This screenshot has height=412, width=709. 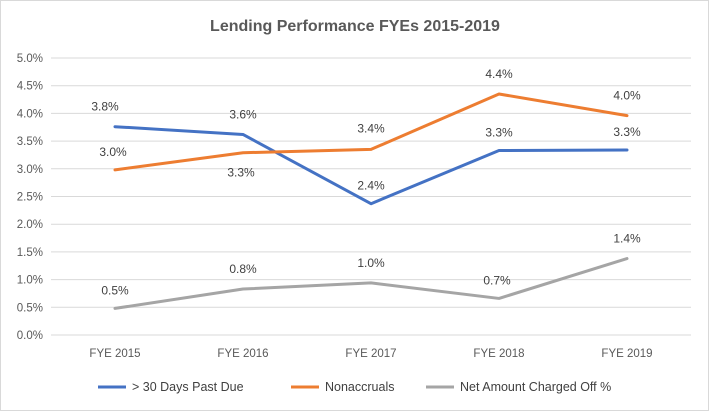 What do you see at coordinates (30, 114) in the screenshot?
I see `y-tick-label: 4.0%` at bounding box center [30, 114].